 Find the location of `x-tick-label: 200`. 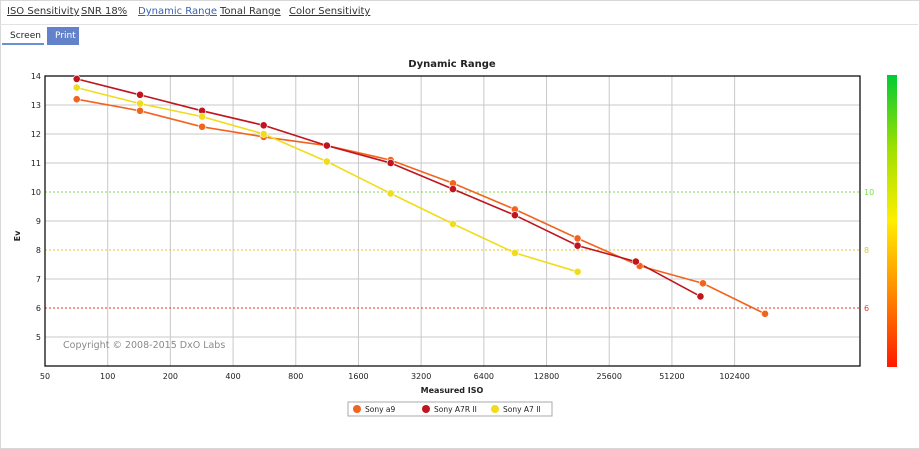

x-tick-label: 200 is located at coordinates (170, 376).